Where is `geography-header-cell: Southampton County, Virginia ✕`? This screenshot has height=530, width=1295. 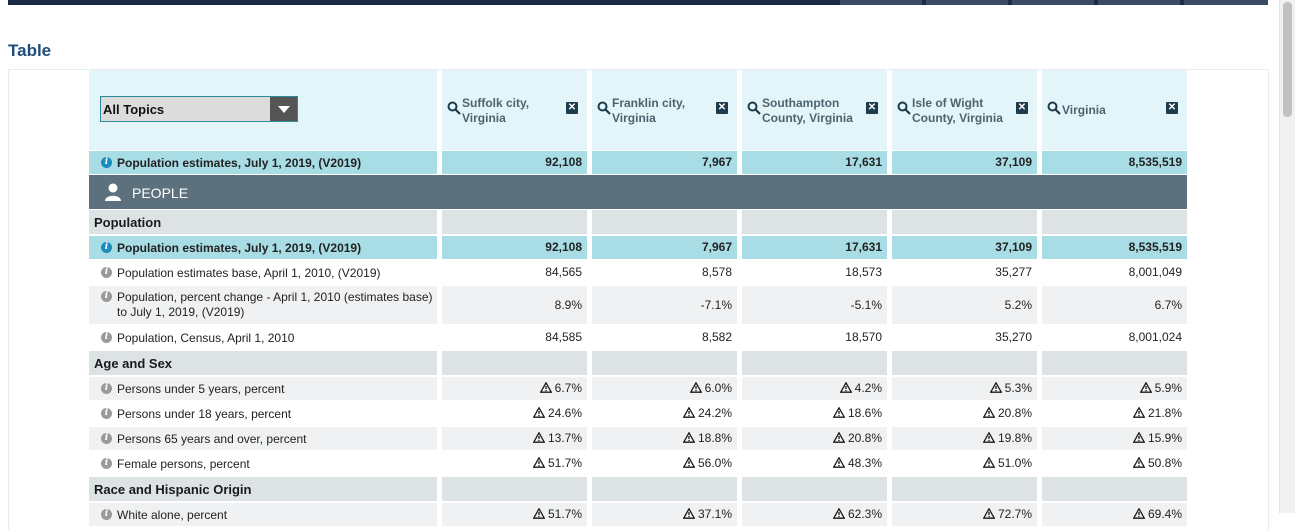 geography-header-cell: Southampton County, Virginia ✕ is located at coordinates (814, 110).